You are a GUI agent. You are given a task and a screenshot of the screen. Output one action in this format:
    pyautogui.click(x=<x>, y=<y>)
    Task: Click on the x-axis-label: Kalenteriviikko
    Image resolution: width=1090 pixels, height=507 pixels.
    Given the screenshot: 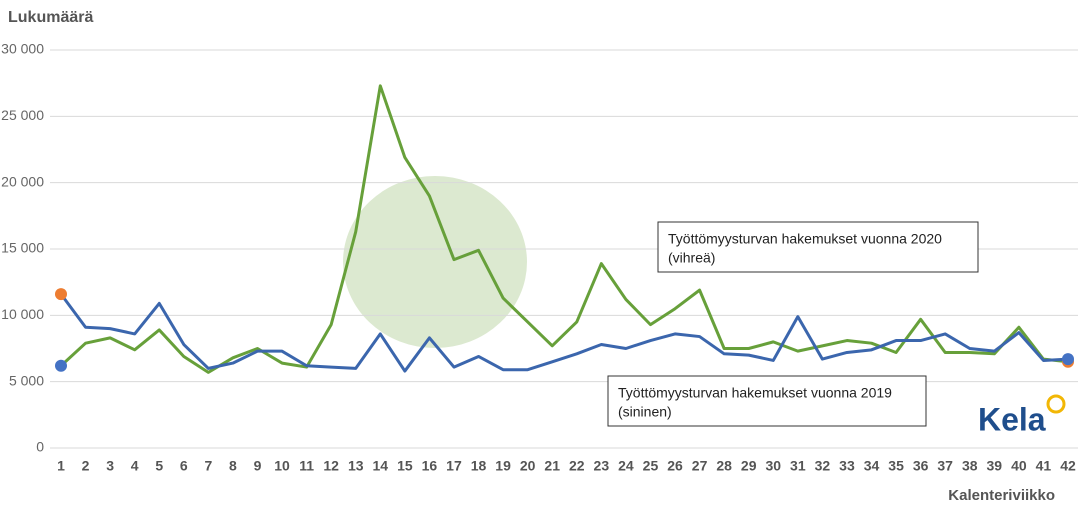 What is the action you would take?
    pyautogui.click(x=1001, y=495)
    